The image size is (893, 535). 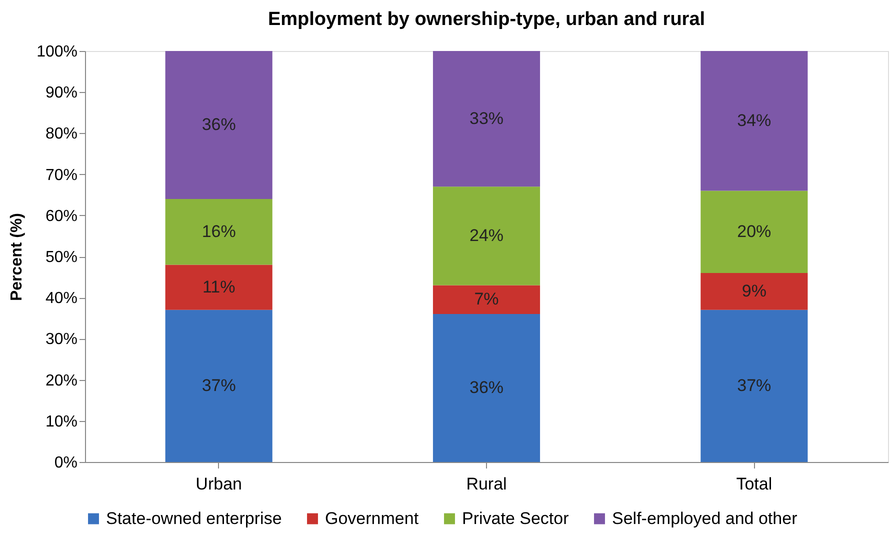 I want to click on y-axis-title: Percent (%), so click(x=17, y=257).